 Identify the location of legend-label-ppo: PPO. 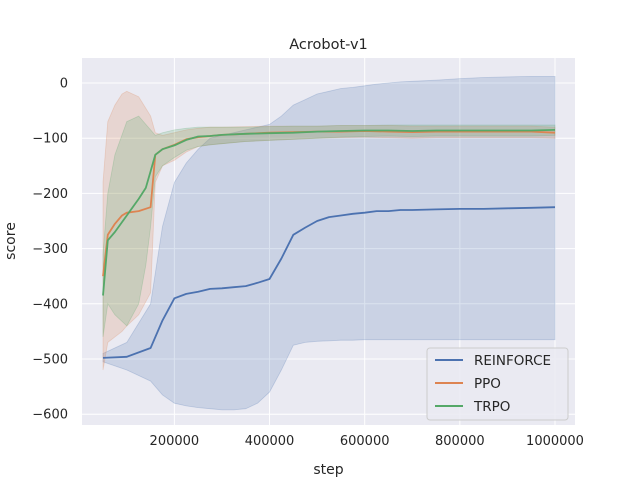
(487, 384).